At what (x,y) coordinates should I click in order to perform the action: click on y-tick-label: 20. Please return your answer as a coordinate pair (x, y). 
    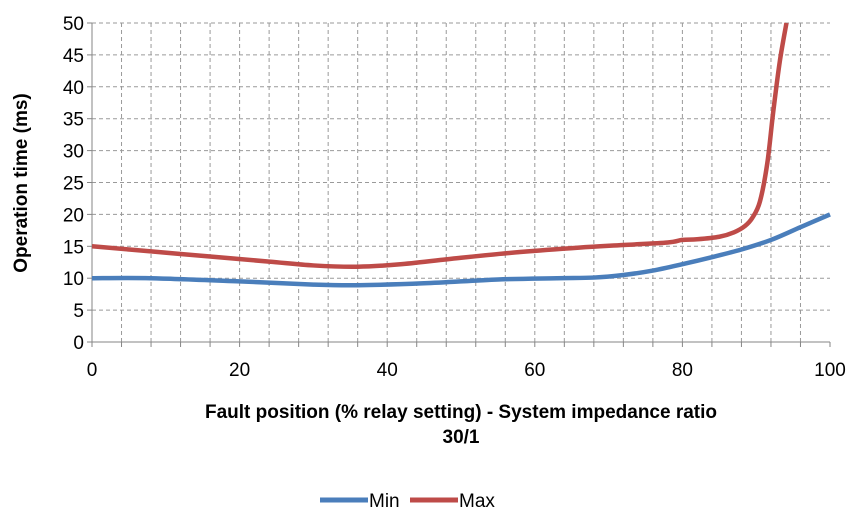
    Looking at the image, I should click on (73, 215).